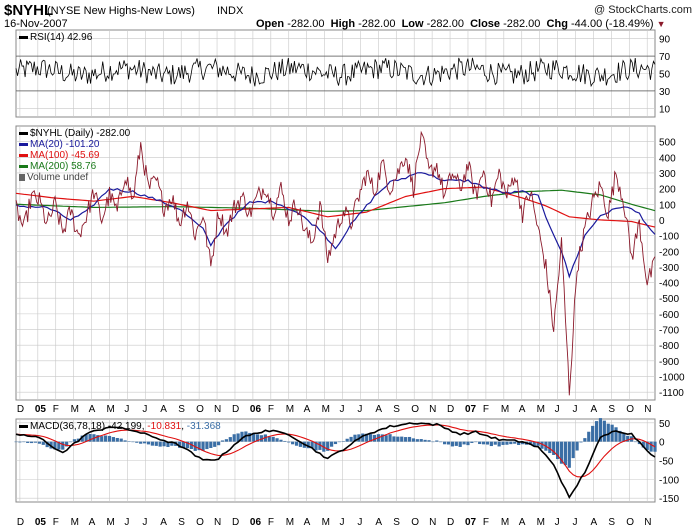 The width and height of the screenshot is (700, 530). Describe the element at coordinates (643, 10) in the screenshot. I see `stockcharts-watermark: @ StockCharts.com` at that location.